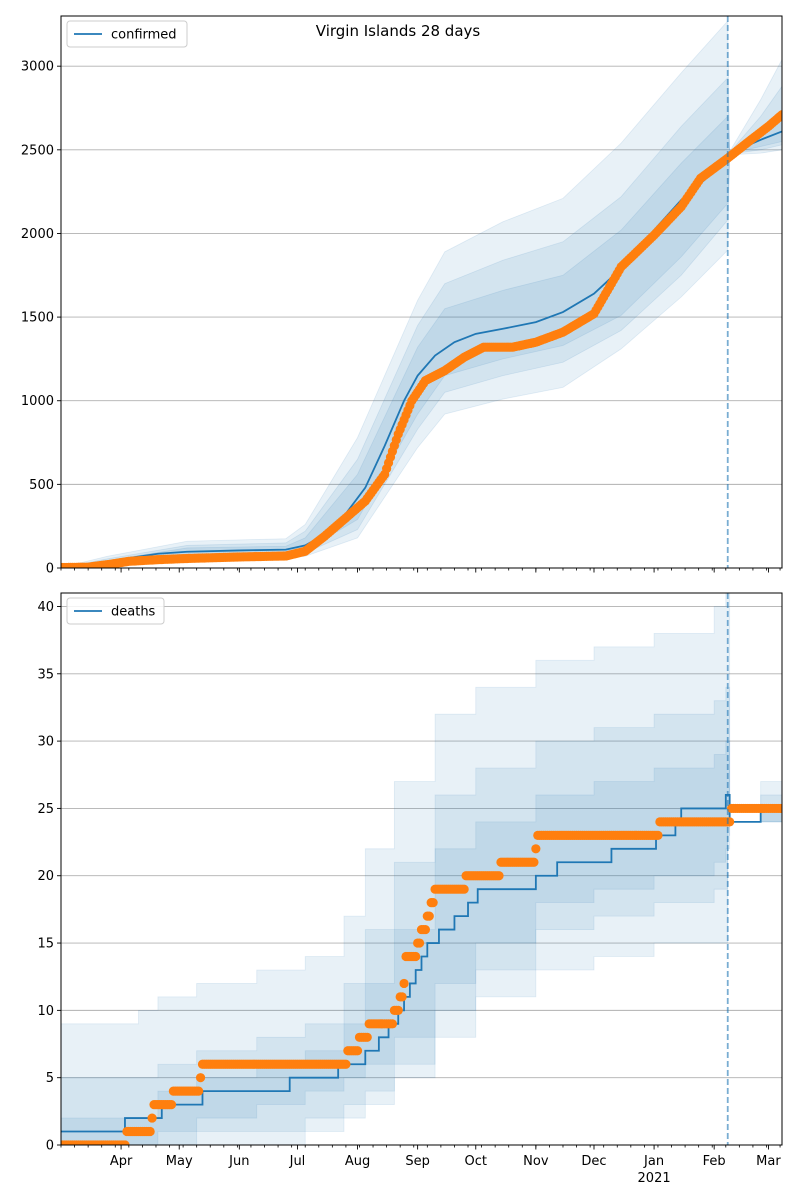 This screenshot has height=1200, width=800. What do you see at coordinates (45, 607) in the screenshot?
I see `y-tick-label: 40` at bounding box center [45, 607].